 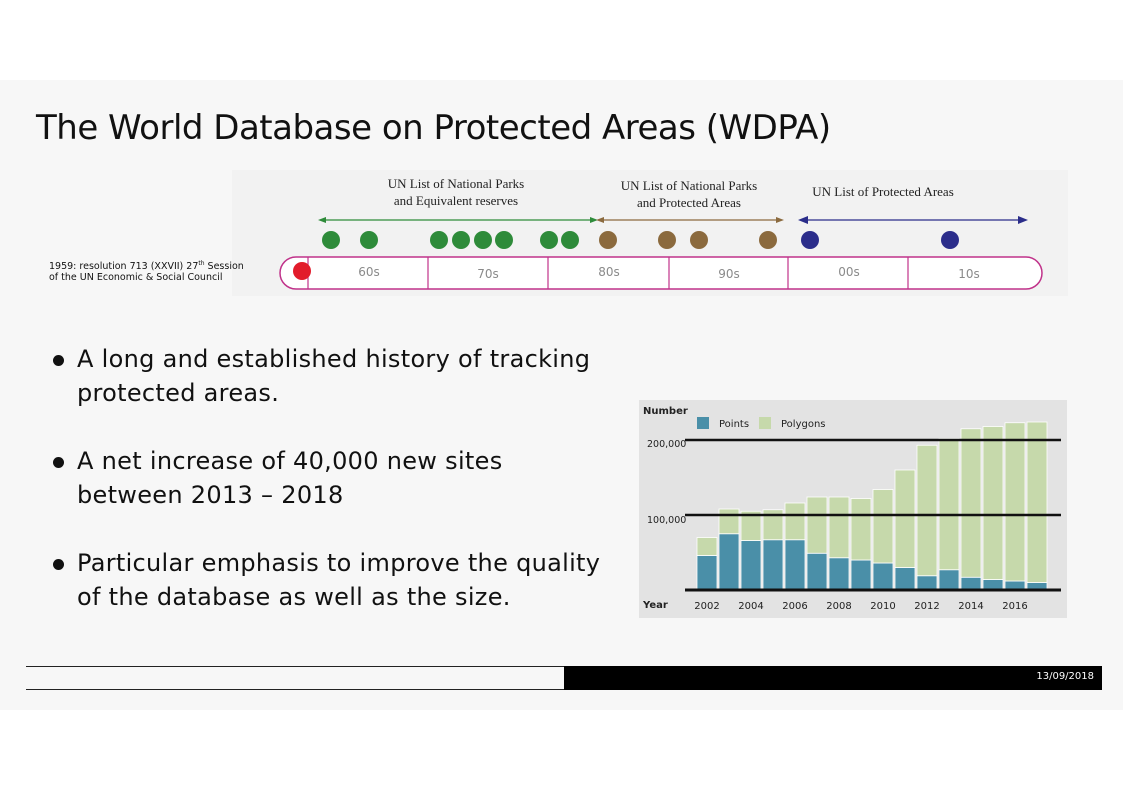 I want to click on footer-rule, so click(x=295, y=678).